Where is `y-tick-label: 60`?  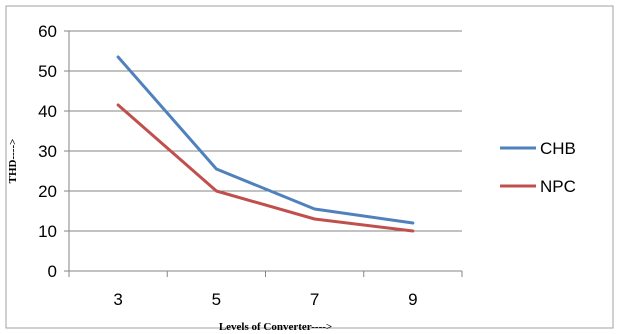 y-tick-label: 60 is located at coordinates (47, 31).